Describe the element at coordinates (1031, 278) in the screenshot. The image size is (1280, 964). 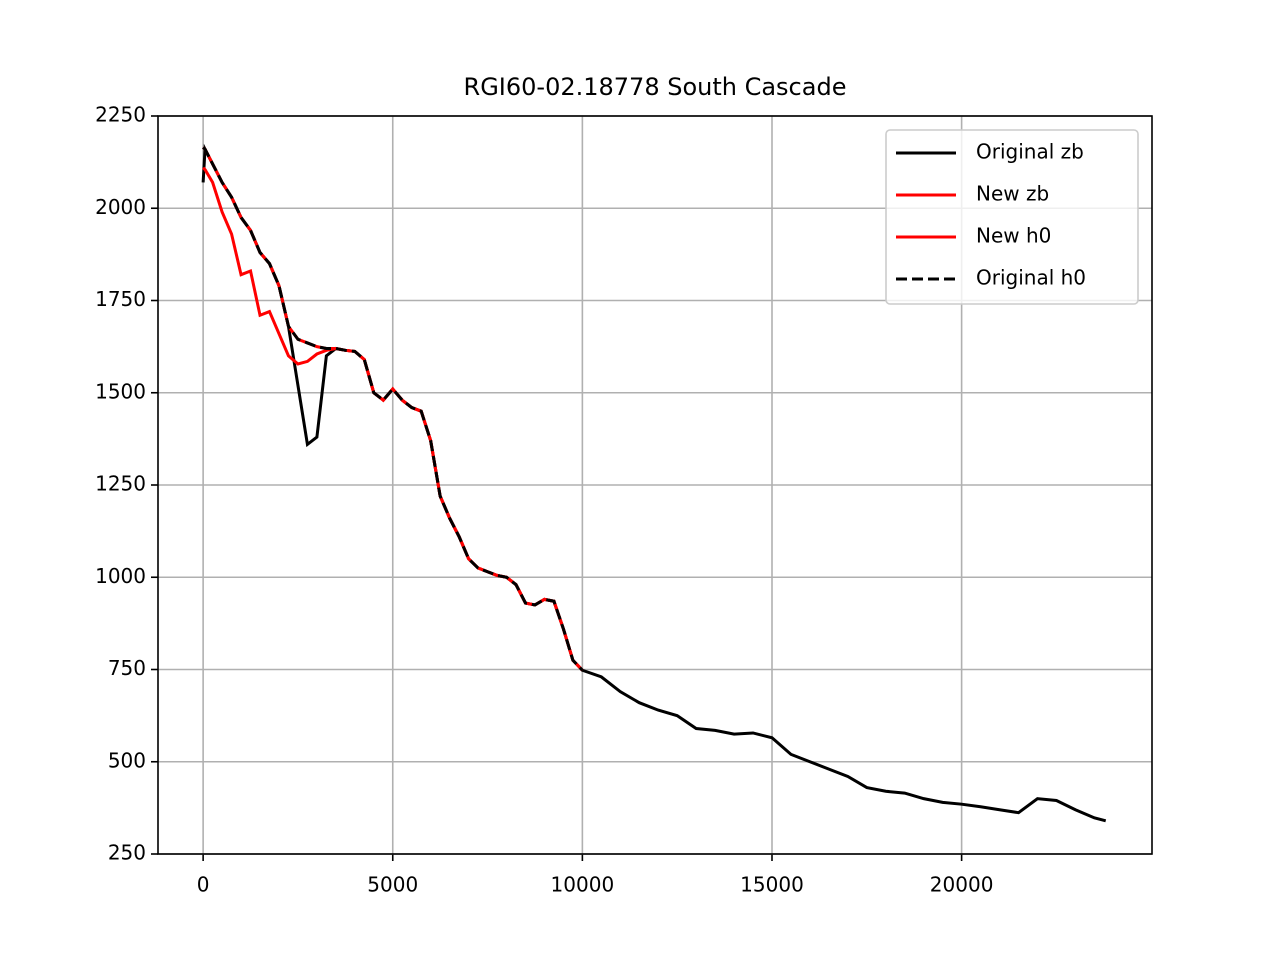
I see `legend-label: Original h0` at that location.